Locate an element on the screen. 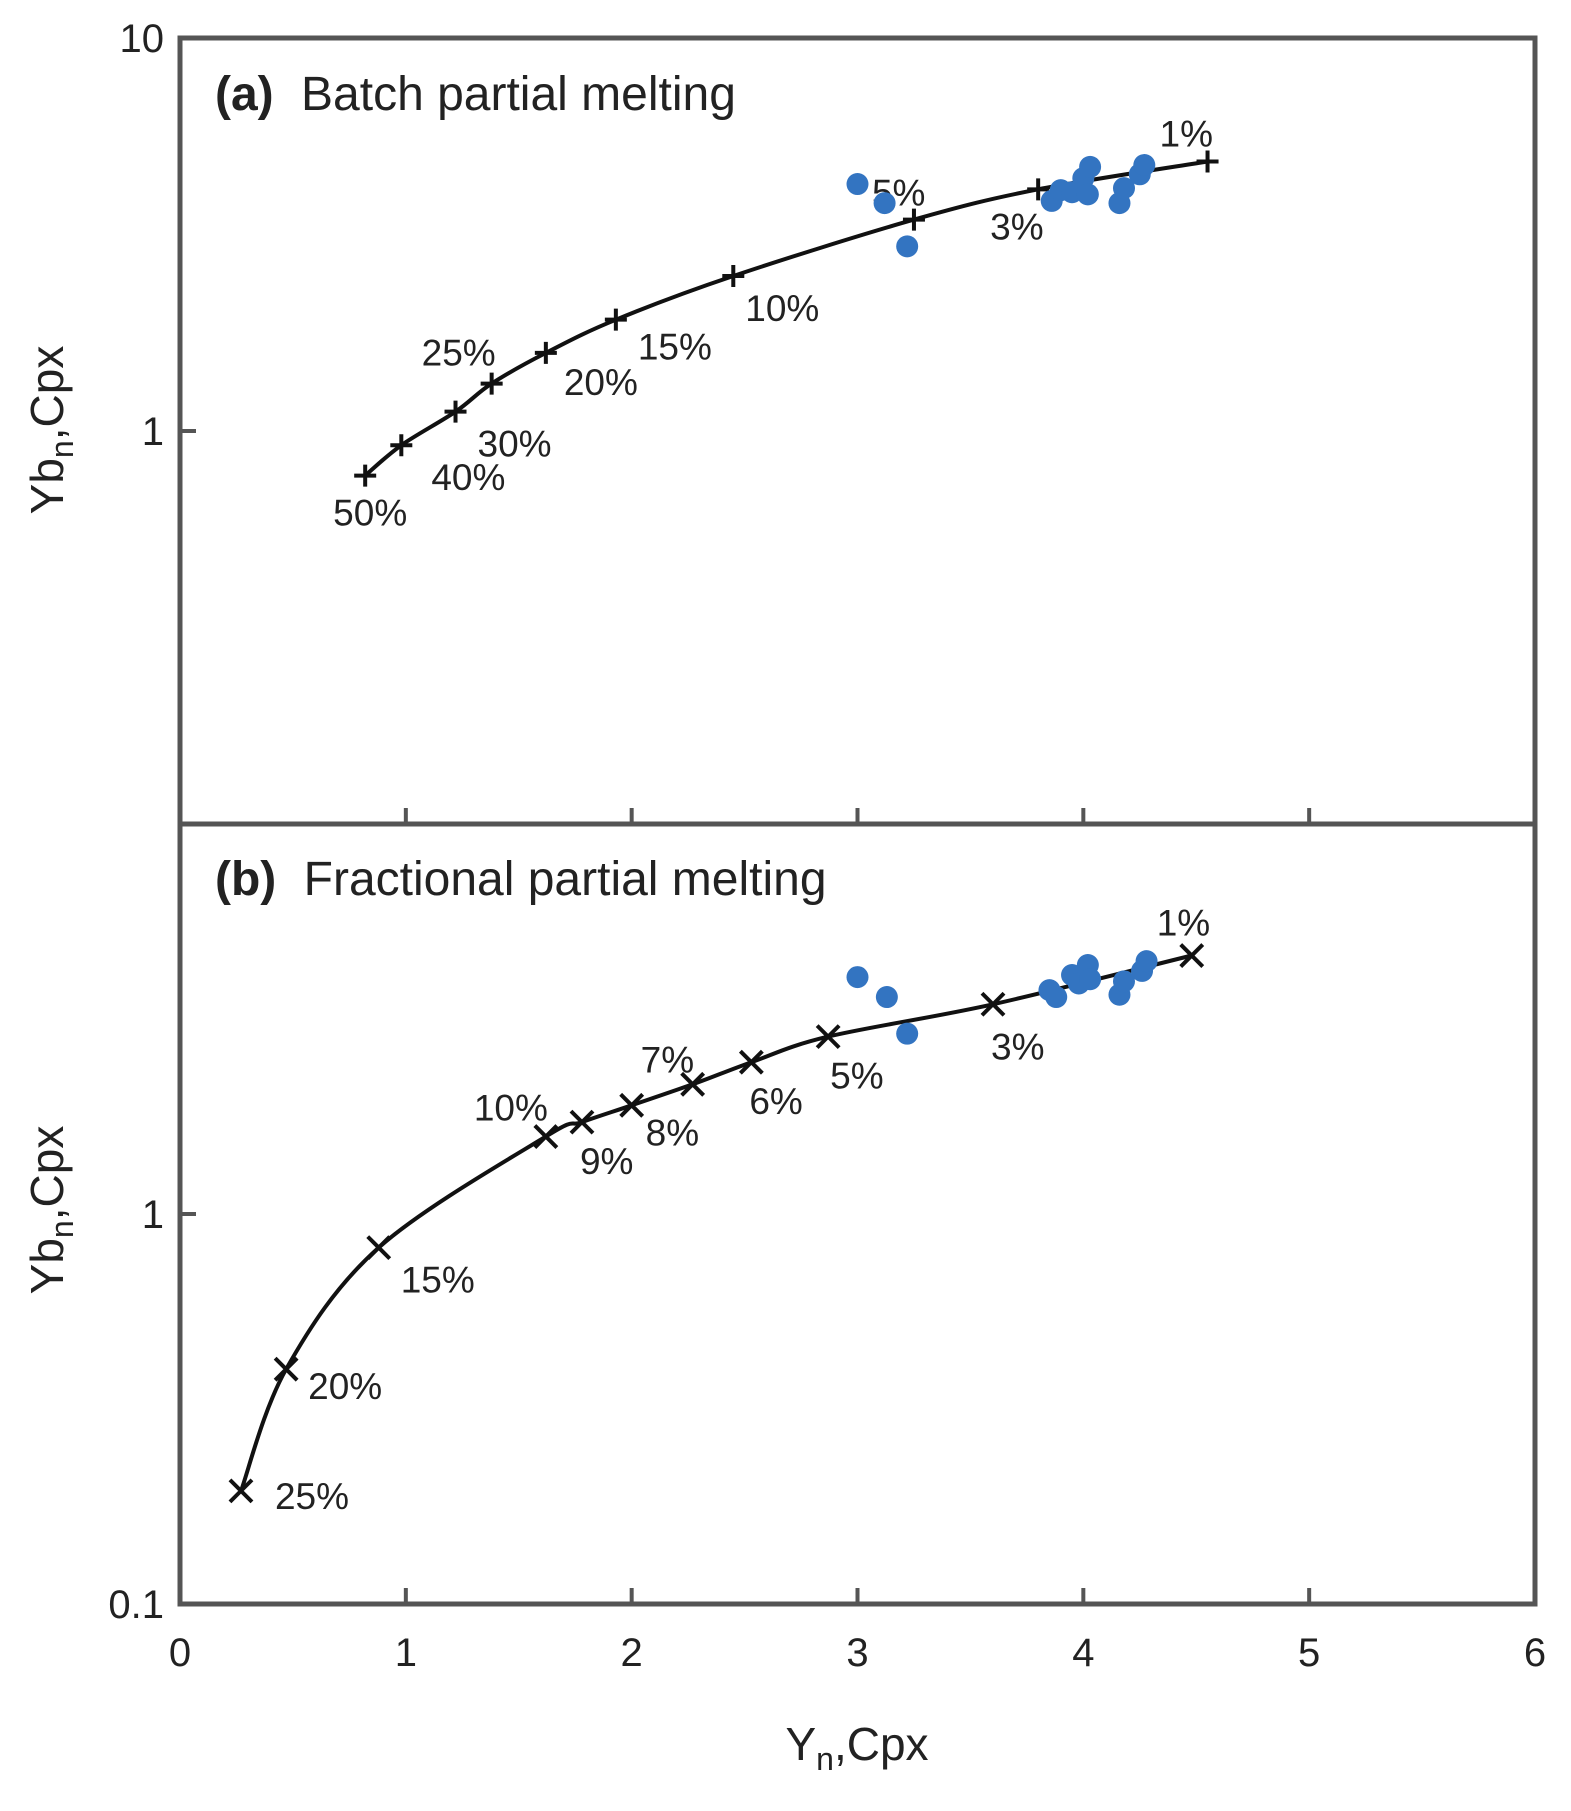  x-tick-label: 4 is located at coordinates (1083, 1653).